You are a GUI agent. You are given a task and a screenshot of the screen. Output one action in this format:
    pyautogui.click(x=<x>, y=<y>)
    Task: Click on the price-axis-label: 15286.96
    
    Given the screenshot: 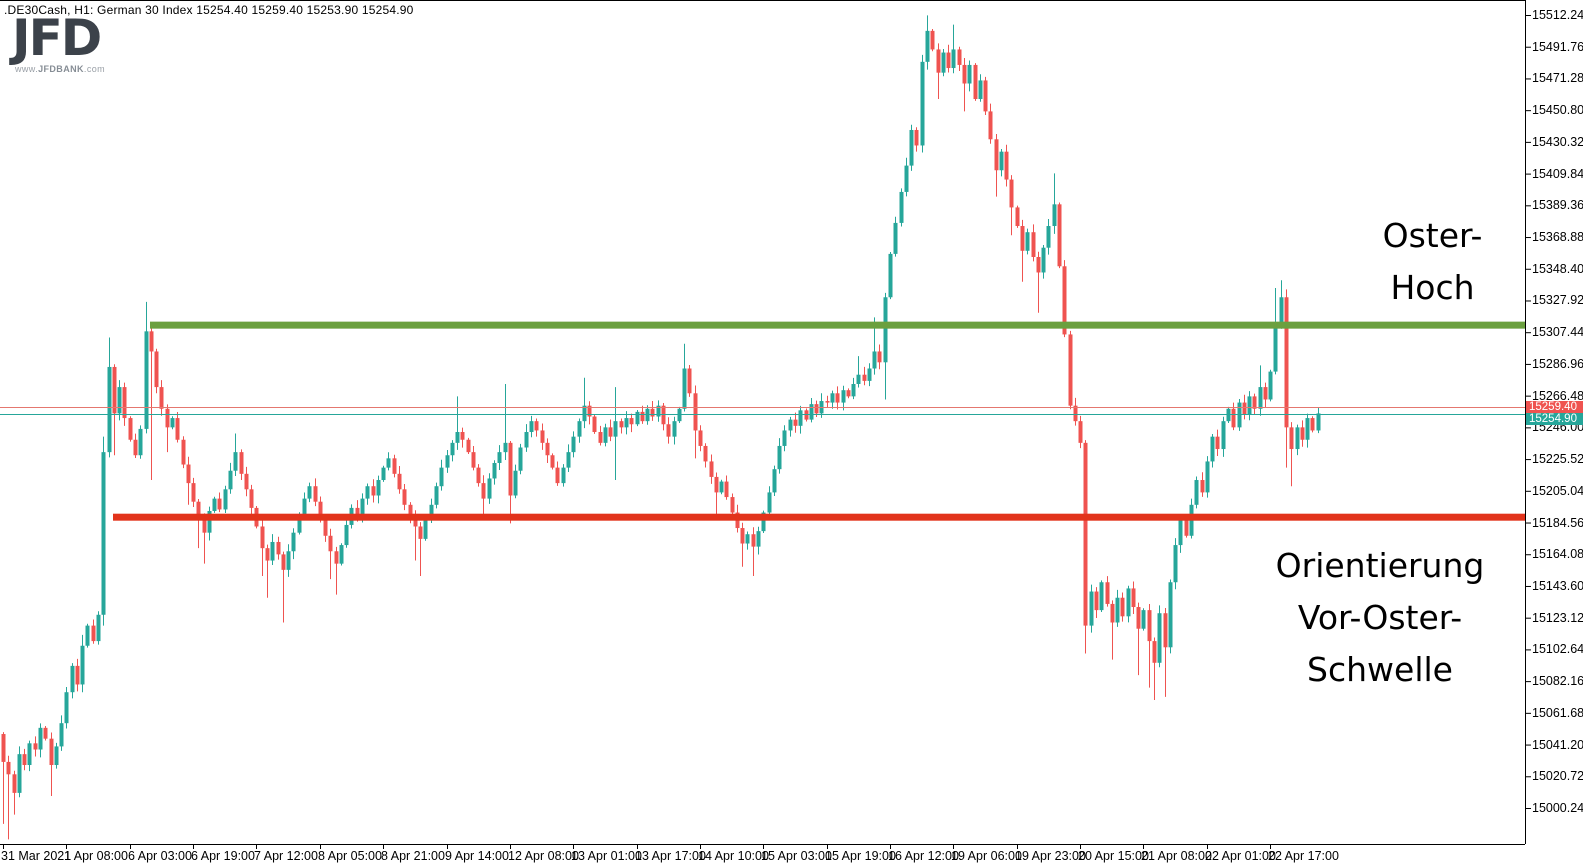 What is the action you would take?
    pyautogui.click(x=1557, y=363)
    